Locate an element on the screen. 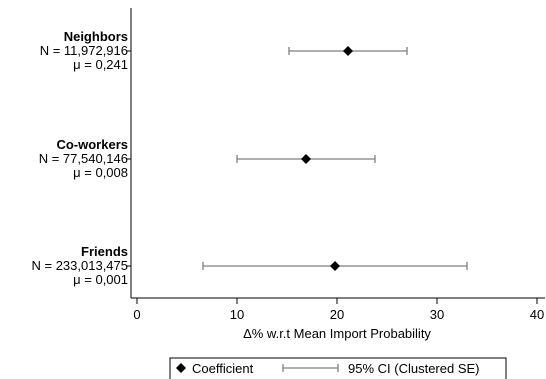  x-tick-label: 10 is located at coordinates (237, 314).